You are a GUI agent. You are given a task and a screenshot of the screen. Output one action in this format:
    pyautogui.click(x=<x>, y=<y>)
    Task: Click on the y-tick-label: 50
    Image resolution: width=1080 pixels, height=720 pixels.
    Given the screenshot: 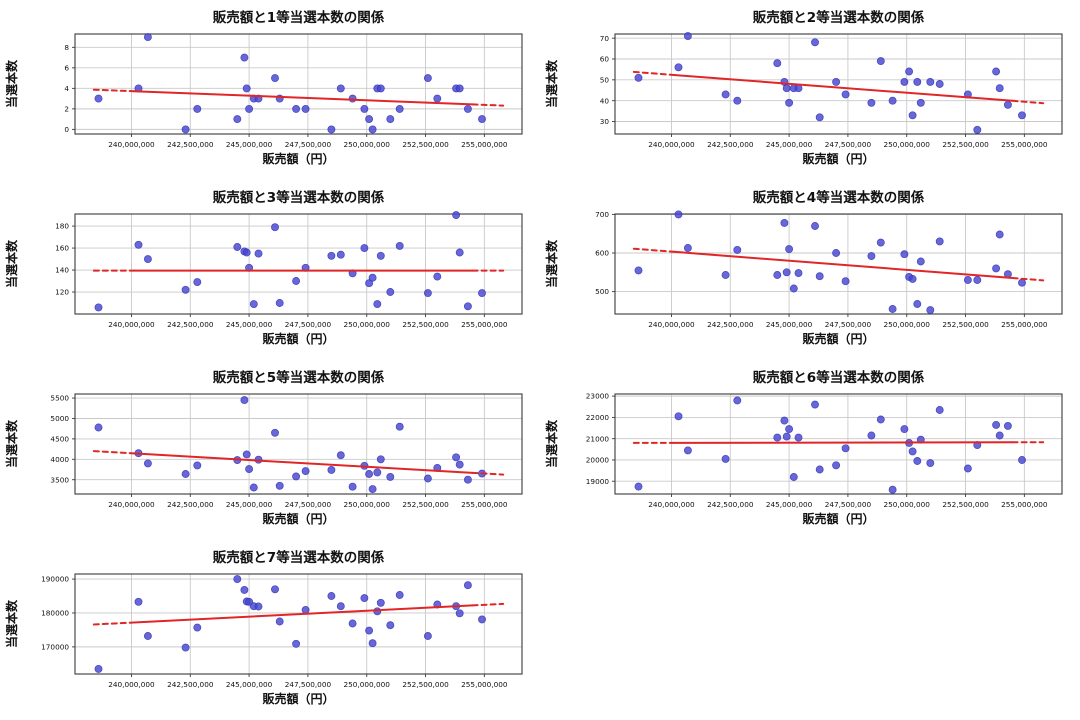 What is the action you would take?
    pyautogui.click(x=605, y=79)
    